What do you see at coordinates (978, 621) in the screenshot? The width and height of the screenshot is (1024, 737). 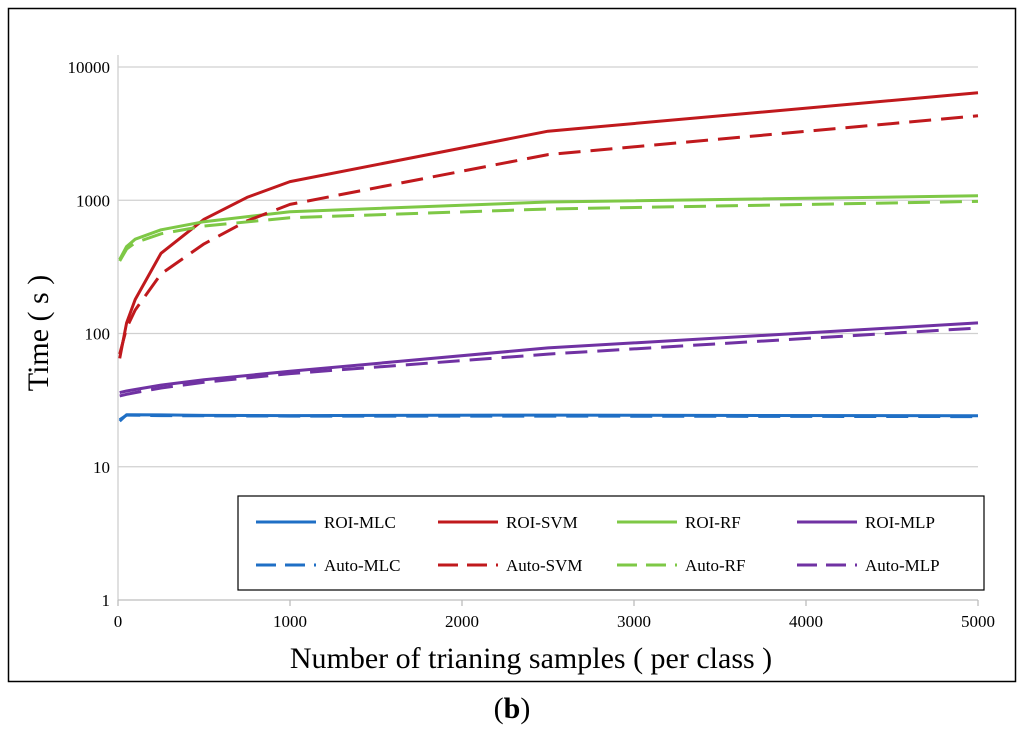 I see `x-tick-label: 5000` at bounding box center [978, 621].